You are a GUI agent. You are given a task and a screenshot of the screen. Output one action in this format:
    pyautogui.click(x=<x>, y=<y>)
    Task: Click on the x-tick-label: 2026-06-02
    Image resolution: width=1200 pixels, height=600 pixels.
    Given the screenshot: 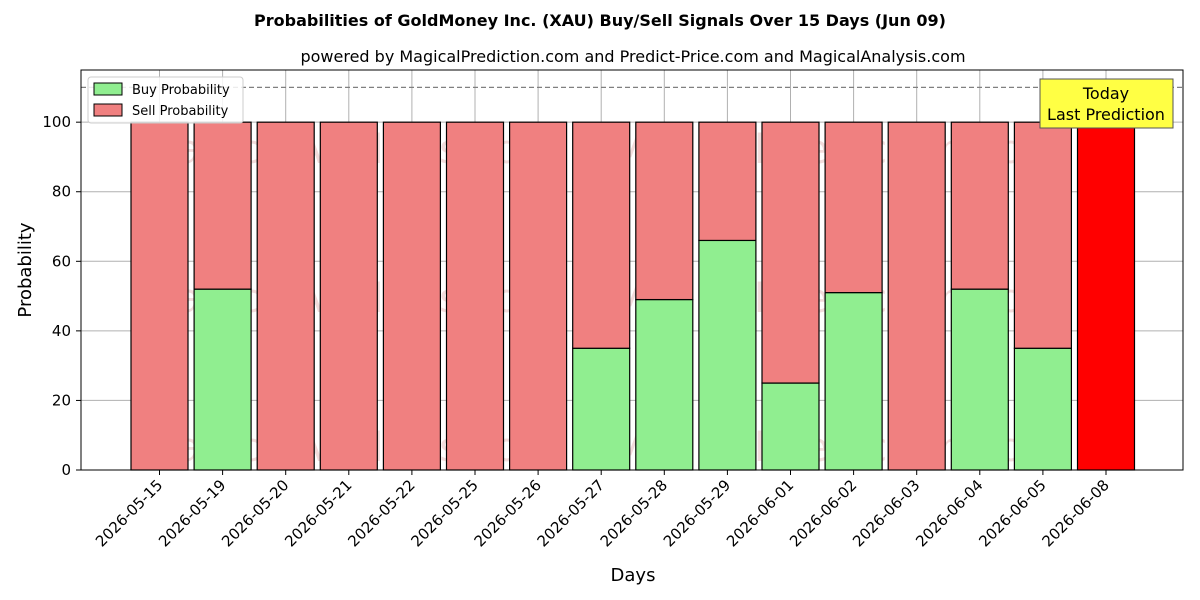 What is the action you would take?
    pyautogui.click(x=823, y=513)
    